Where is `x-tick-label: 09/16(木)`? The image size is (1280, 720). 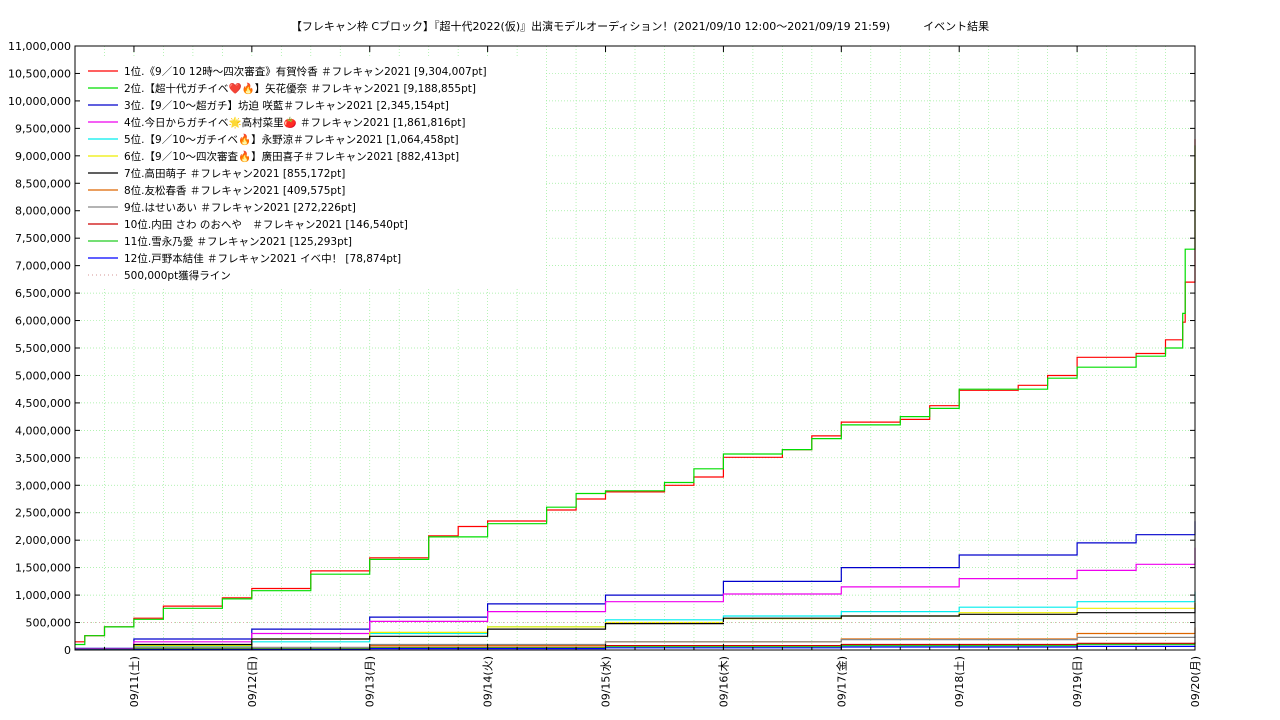
x-tick-label: 09/16(木) is located at coordinates (723, 681).